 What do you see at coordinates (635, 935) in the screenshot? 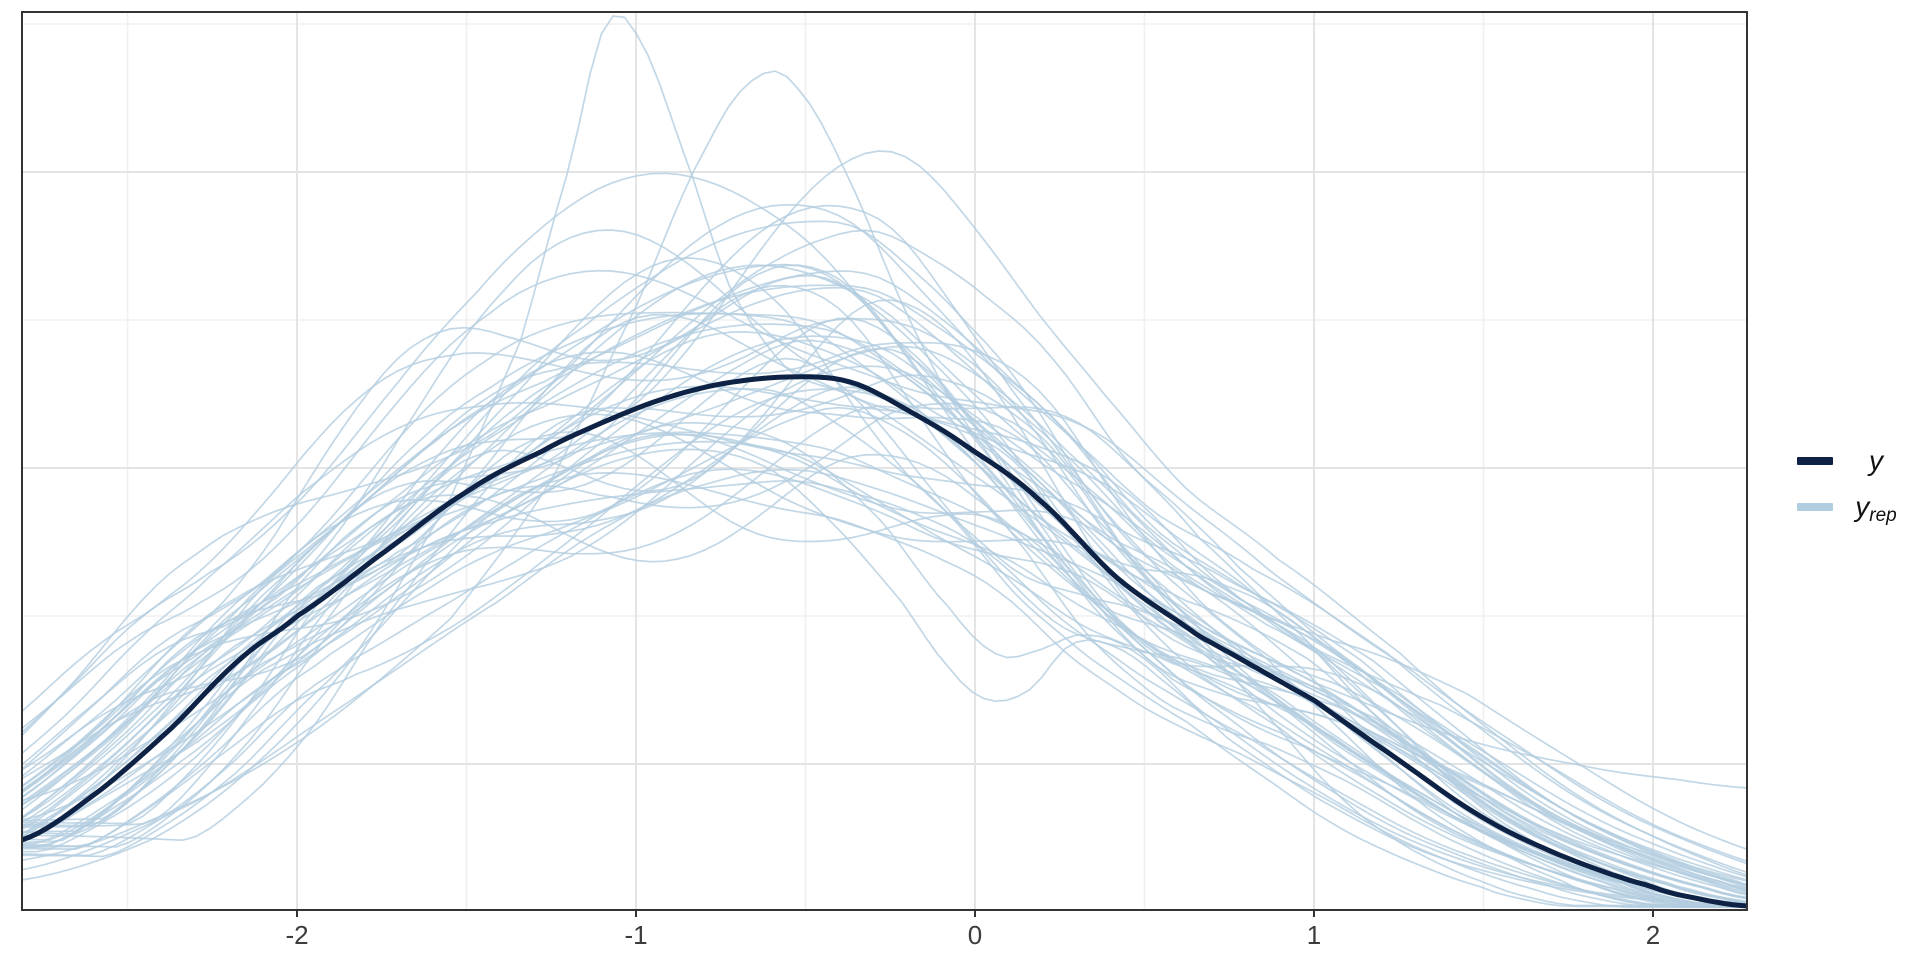
I see `x-tick-label: -1` at bounding box center [635, 935].